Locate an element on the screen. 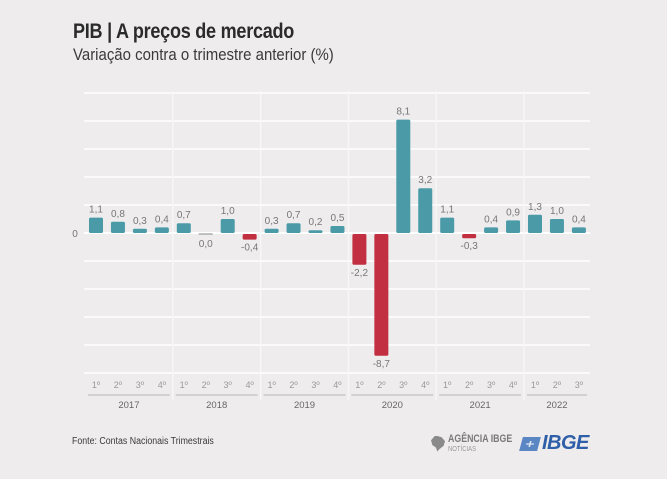  ibge-logo: IBGE is located at coordinates (554, 443).